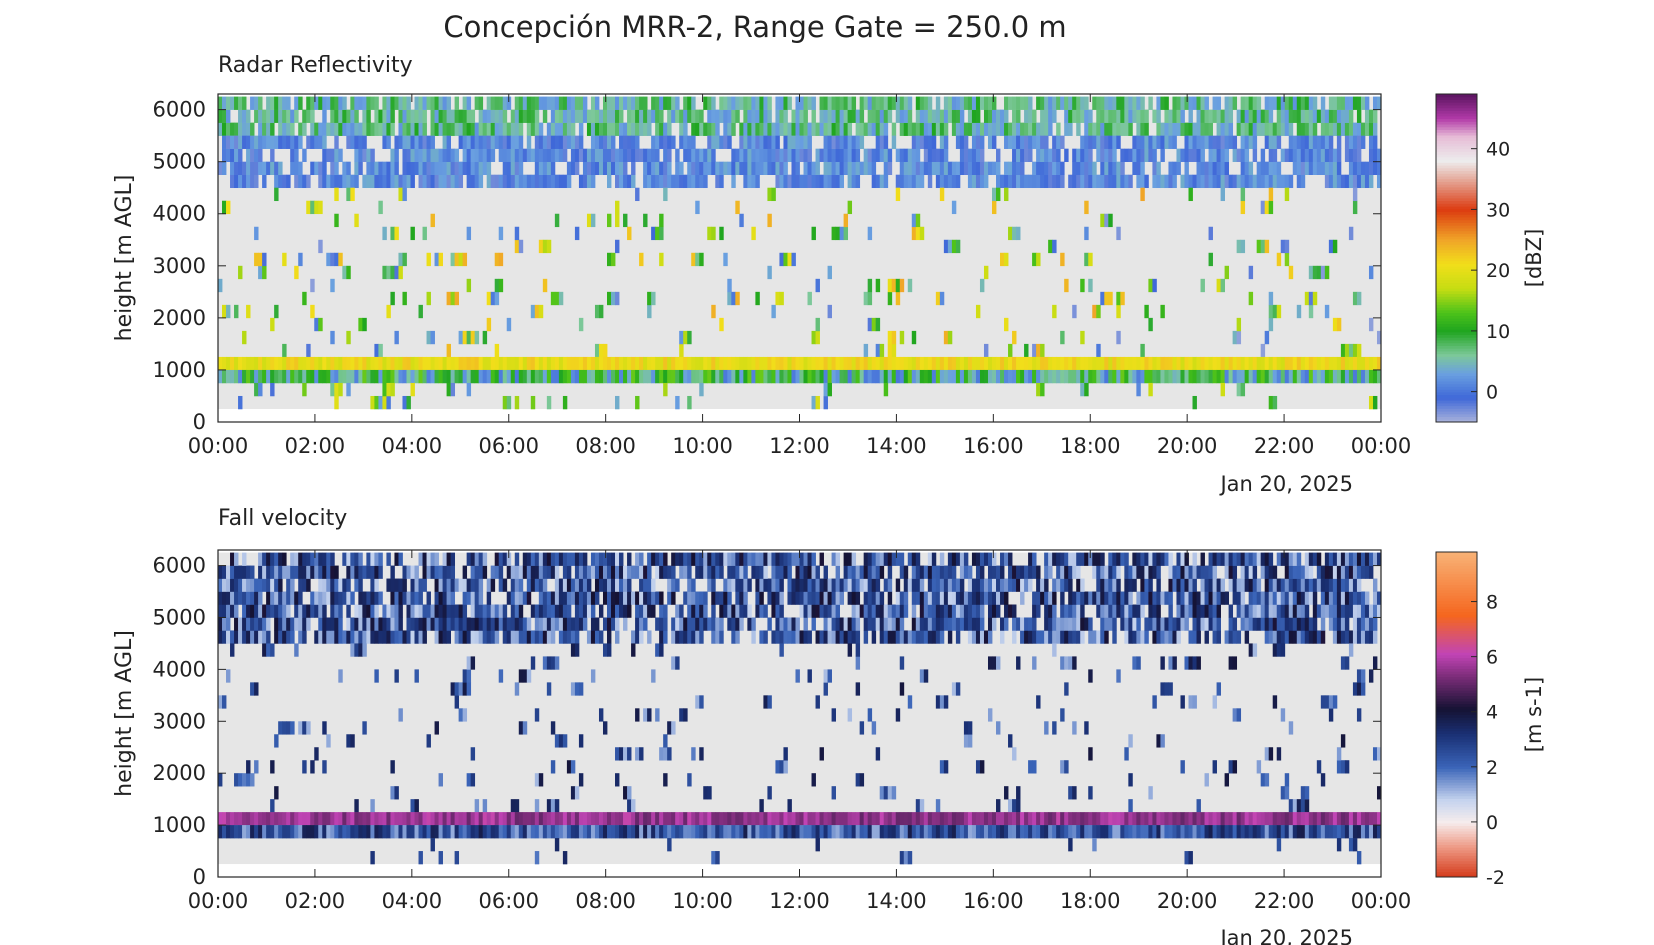 The height and width of the screenshot is (945, 1654). Describe the element at coordinates (799, 446) in the screenshot. I see `x-tick-label: 12:00` at that location.